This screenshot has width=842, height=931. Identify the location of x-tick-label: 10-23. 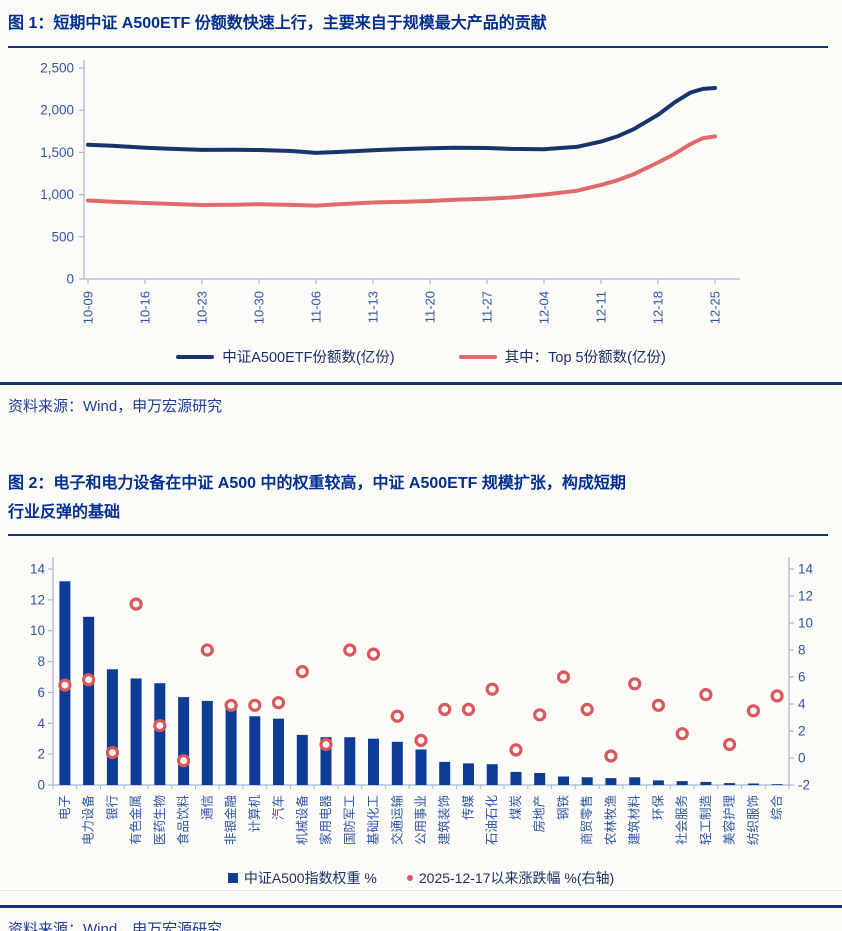
(202, 307).